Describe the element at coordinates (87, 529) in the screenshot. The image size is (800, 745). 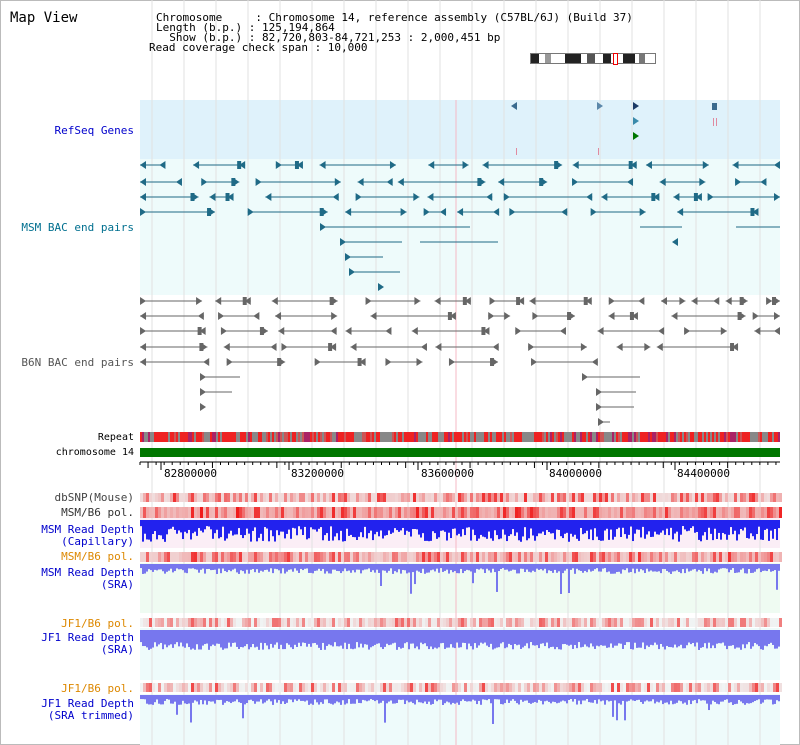
I see `track-label-msm-depth-capillary: MSM Read Depth` at that location.